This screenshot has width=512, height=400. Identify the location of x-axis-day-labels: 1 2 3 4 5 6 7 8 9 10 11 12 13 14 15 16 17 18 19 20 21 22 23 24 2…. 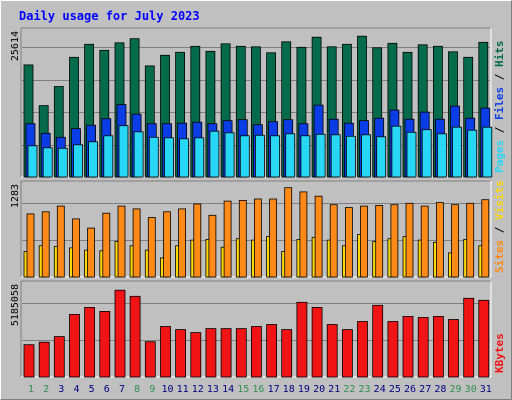
(260, 389).